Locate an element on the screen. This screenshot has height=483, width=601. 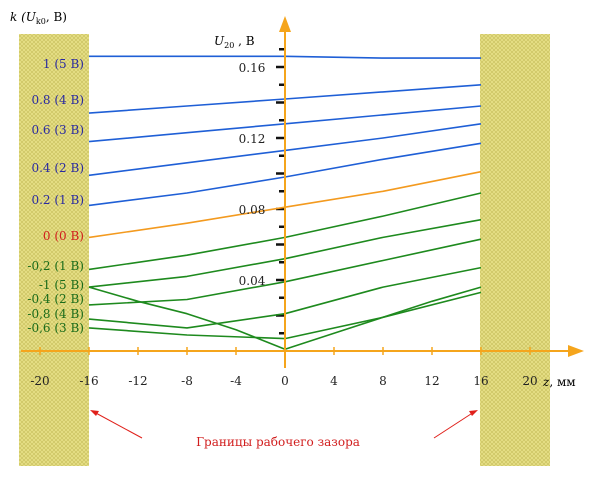
y-axis-left-title: k (Uk0, B) is located at coordinates (38, 18).